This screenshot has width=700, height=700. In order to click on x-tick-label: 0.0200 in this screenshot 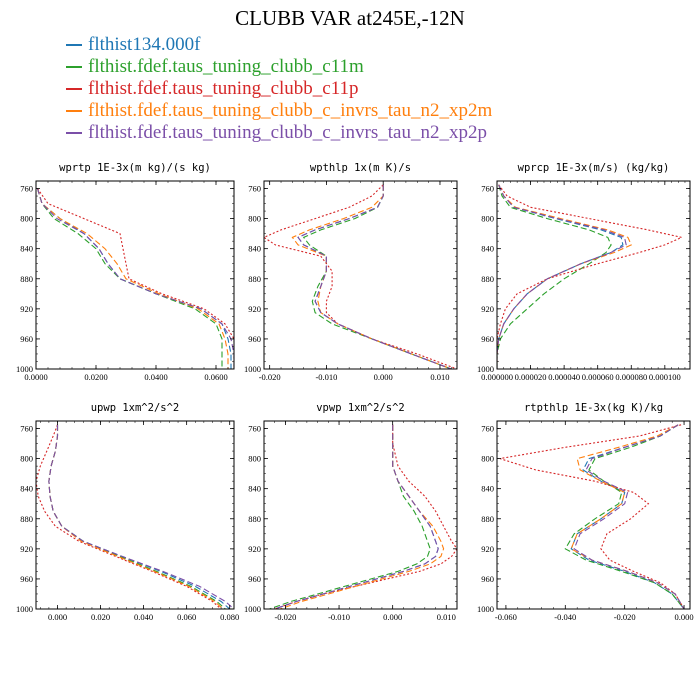, I will do `click(95, 377)`.